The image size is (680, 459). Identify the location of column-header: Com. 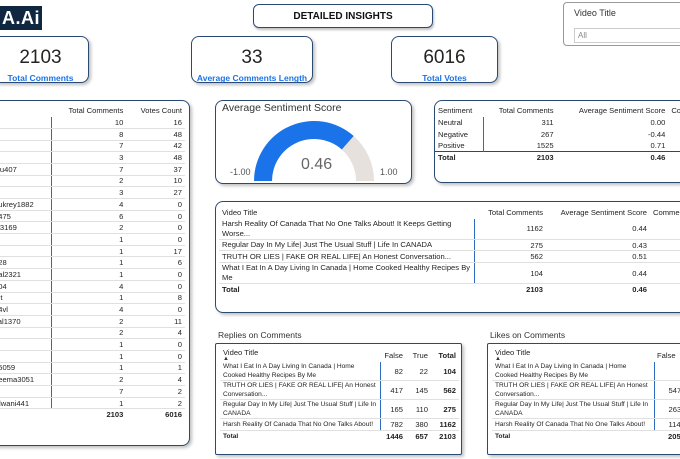
(675, 111).